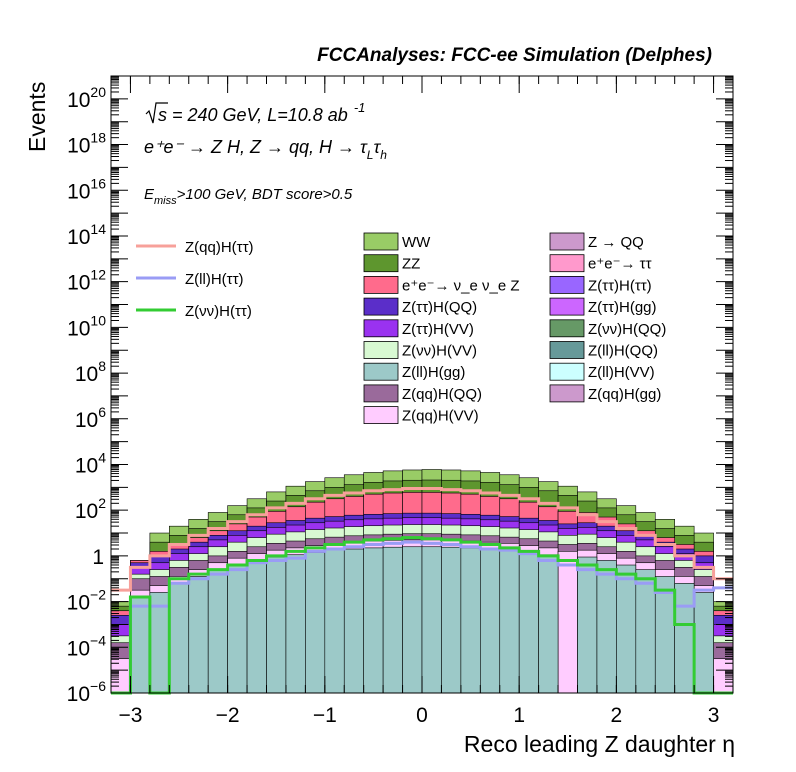 This screenshot has height=772, width=796. What do you see at coordinates (261, 112) in the screenshot?
I see `annotation-energy-lumi: s = 240 GeV, L=10.8 ab -1` at bounding box center [261, 112].